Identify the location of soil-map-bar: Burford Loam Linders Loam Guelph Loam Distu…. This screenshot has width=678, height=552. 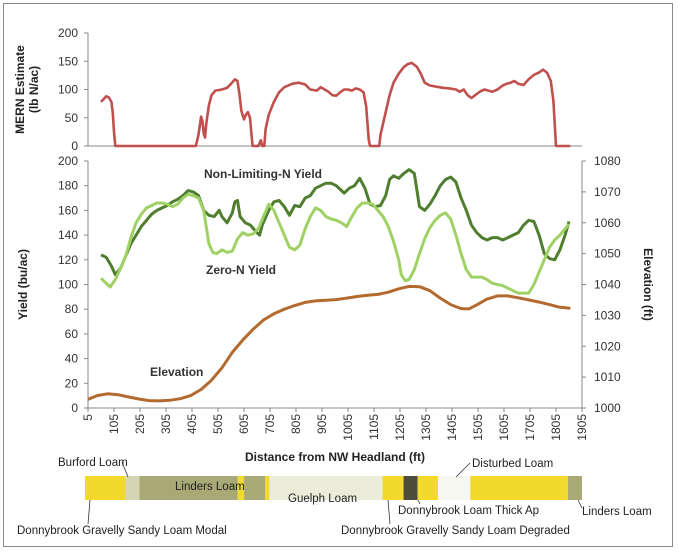
(334, 497).